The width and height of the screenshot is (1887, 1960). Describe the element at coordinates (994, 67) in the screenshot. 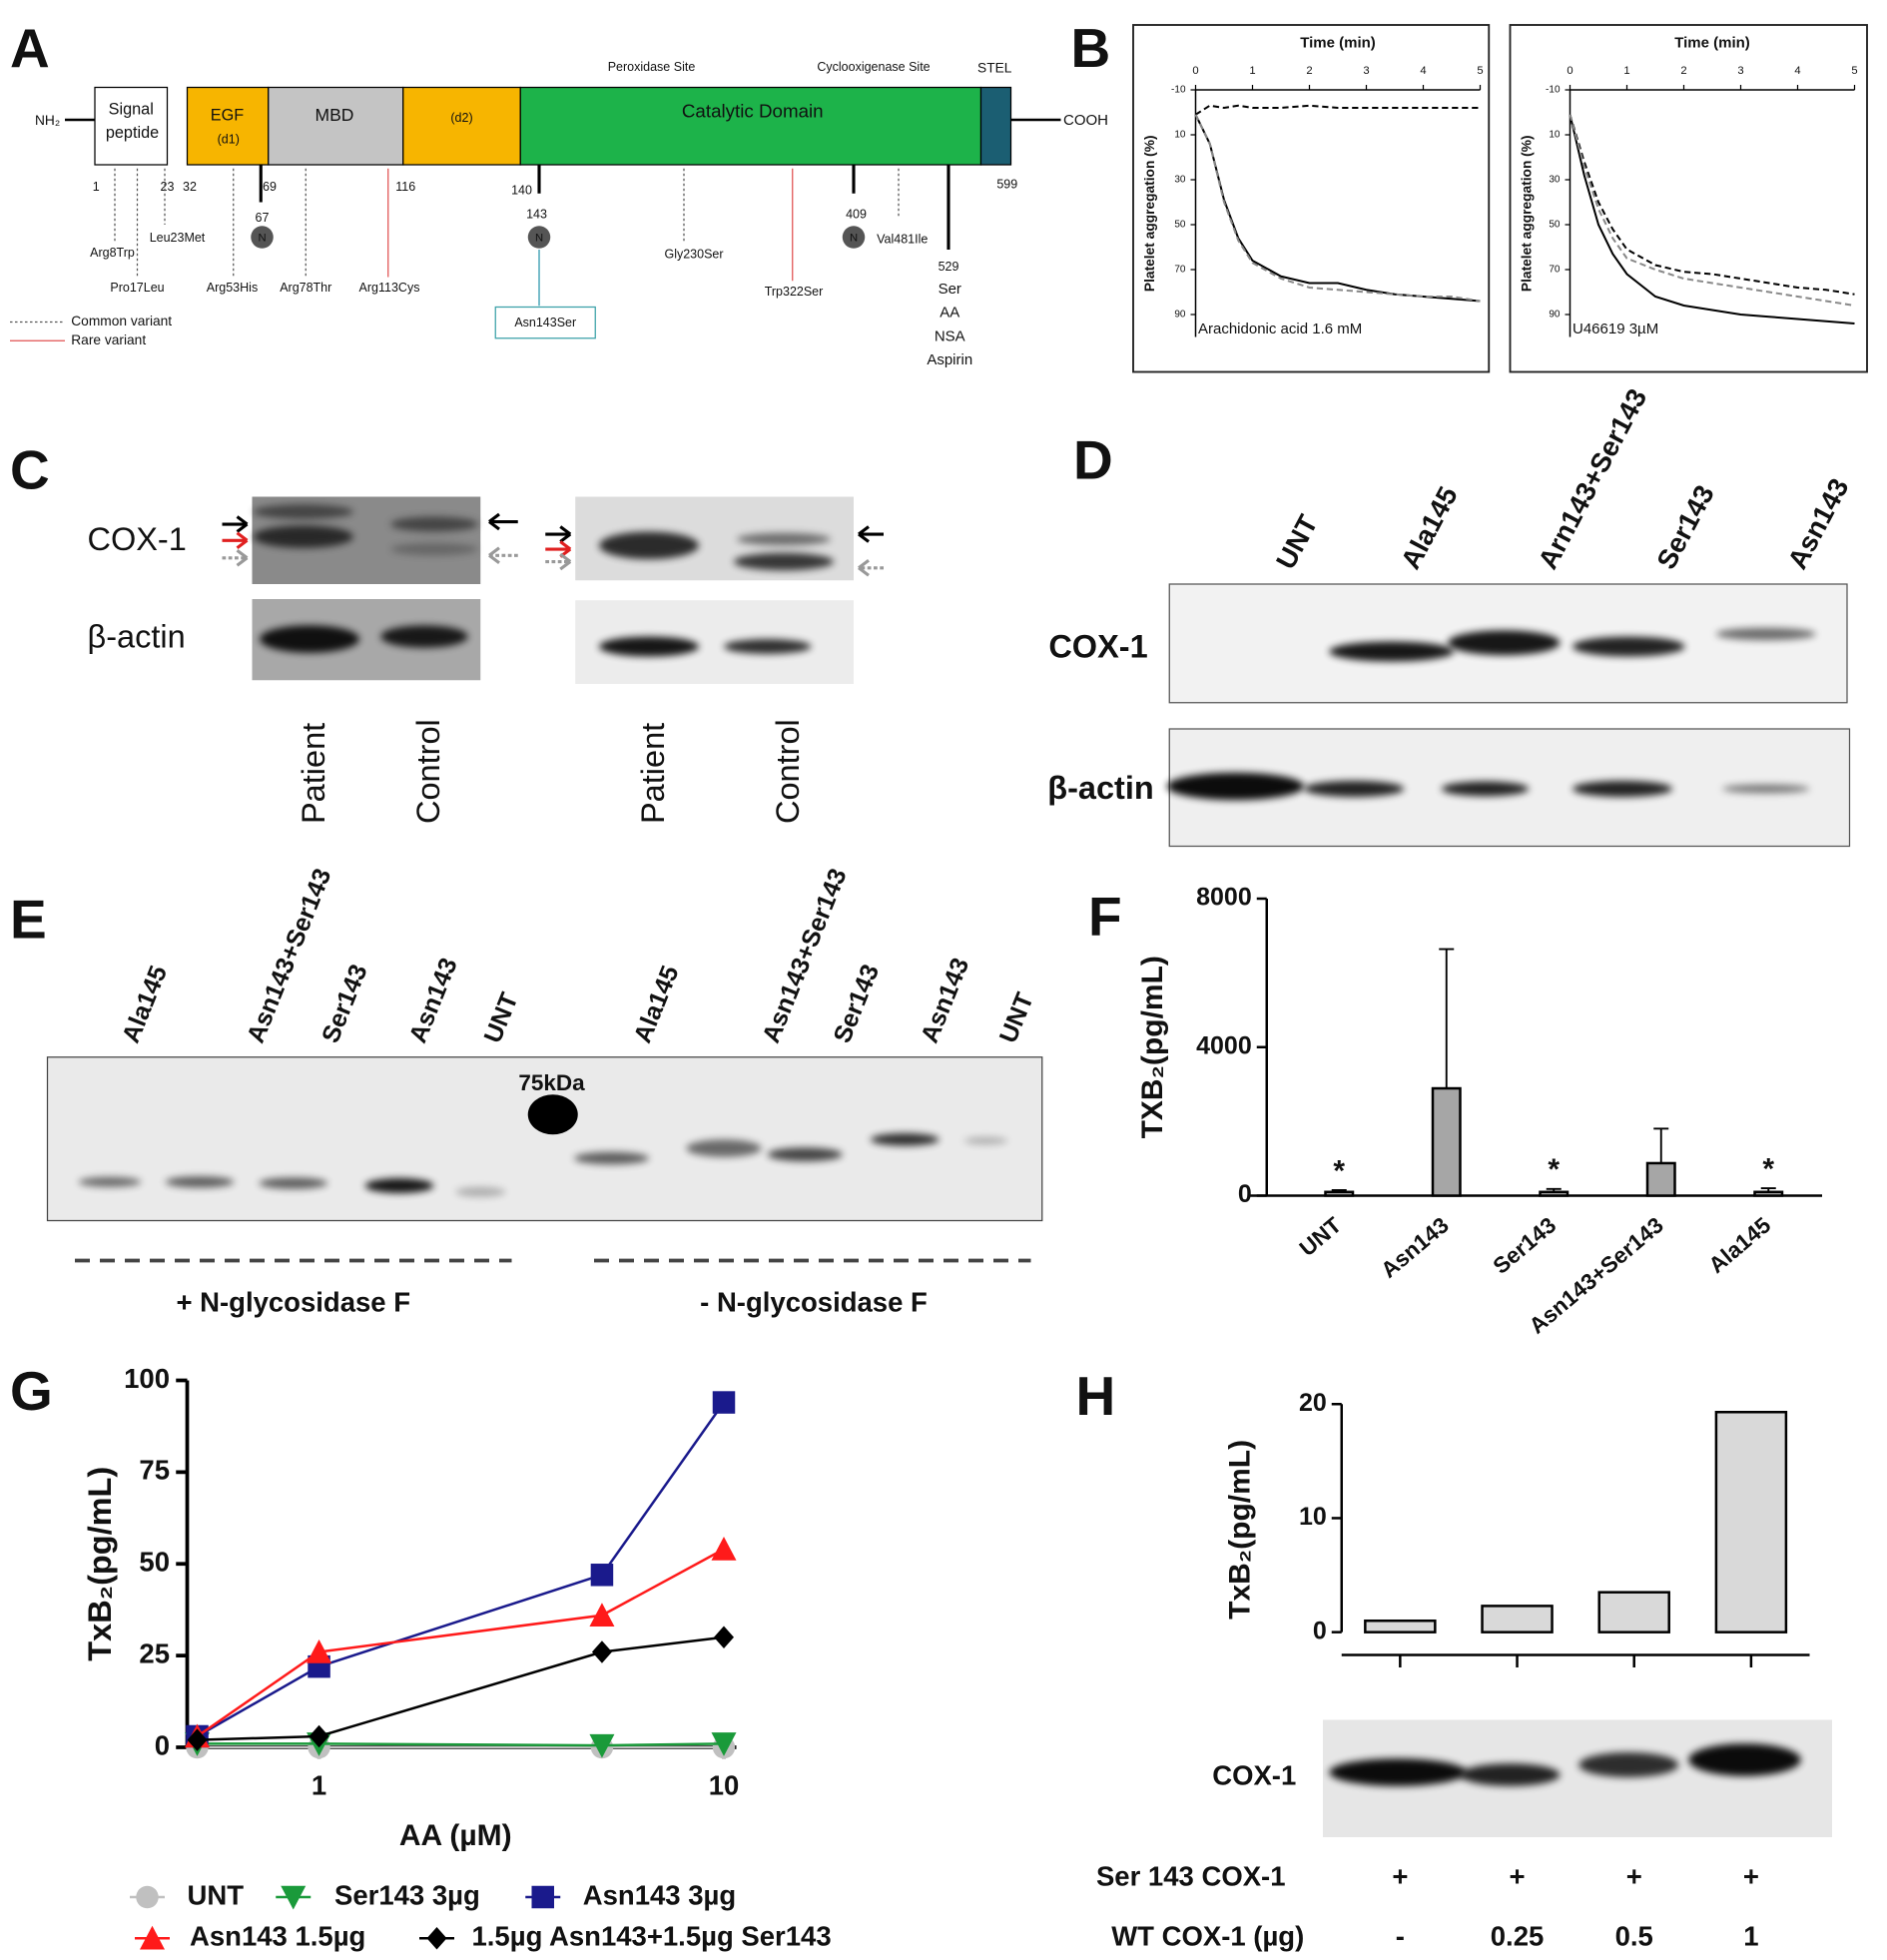

I see `domain-label: STEL` at that location.